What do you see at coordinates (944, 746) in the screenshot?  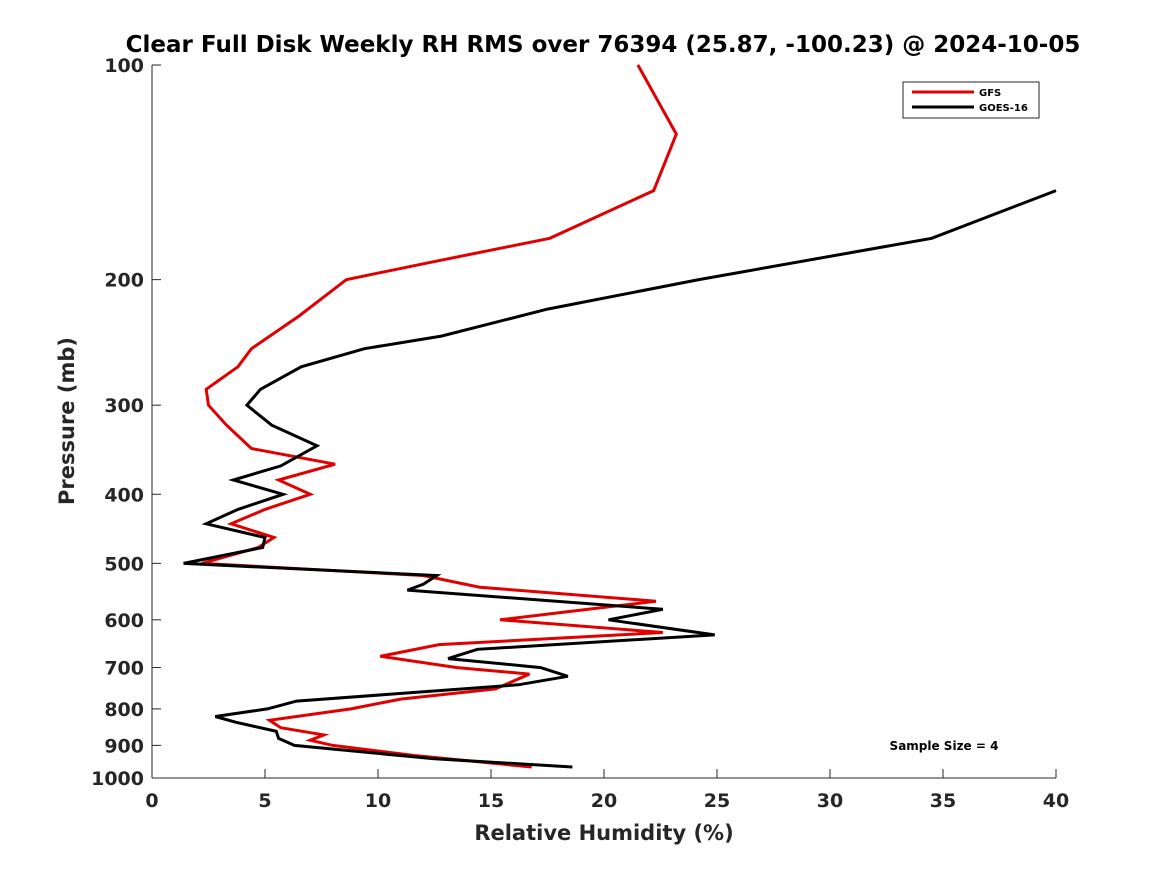 I see `sample-size-annotation: Sample Size = 4` at bounding box center [944, 746].